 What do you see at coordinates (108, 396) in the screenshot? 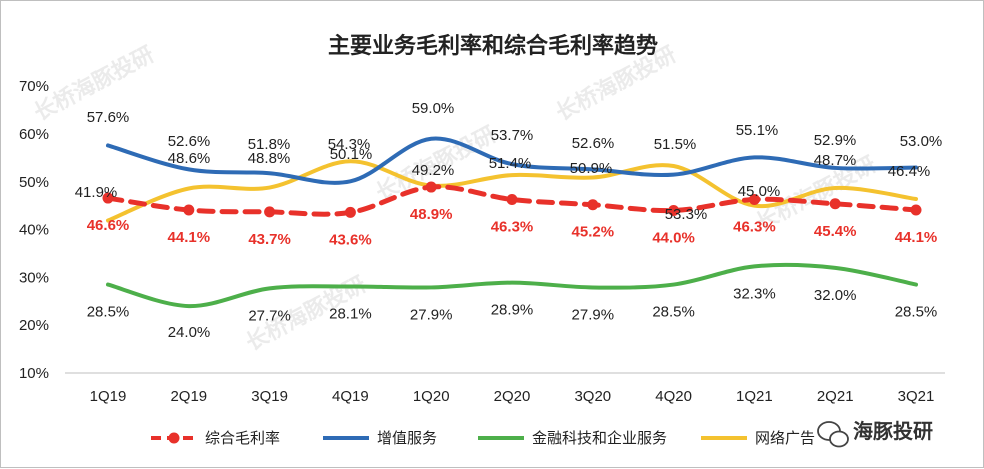
I see `x-tick-label: 1Q19` at bounding box center [108, 396].